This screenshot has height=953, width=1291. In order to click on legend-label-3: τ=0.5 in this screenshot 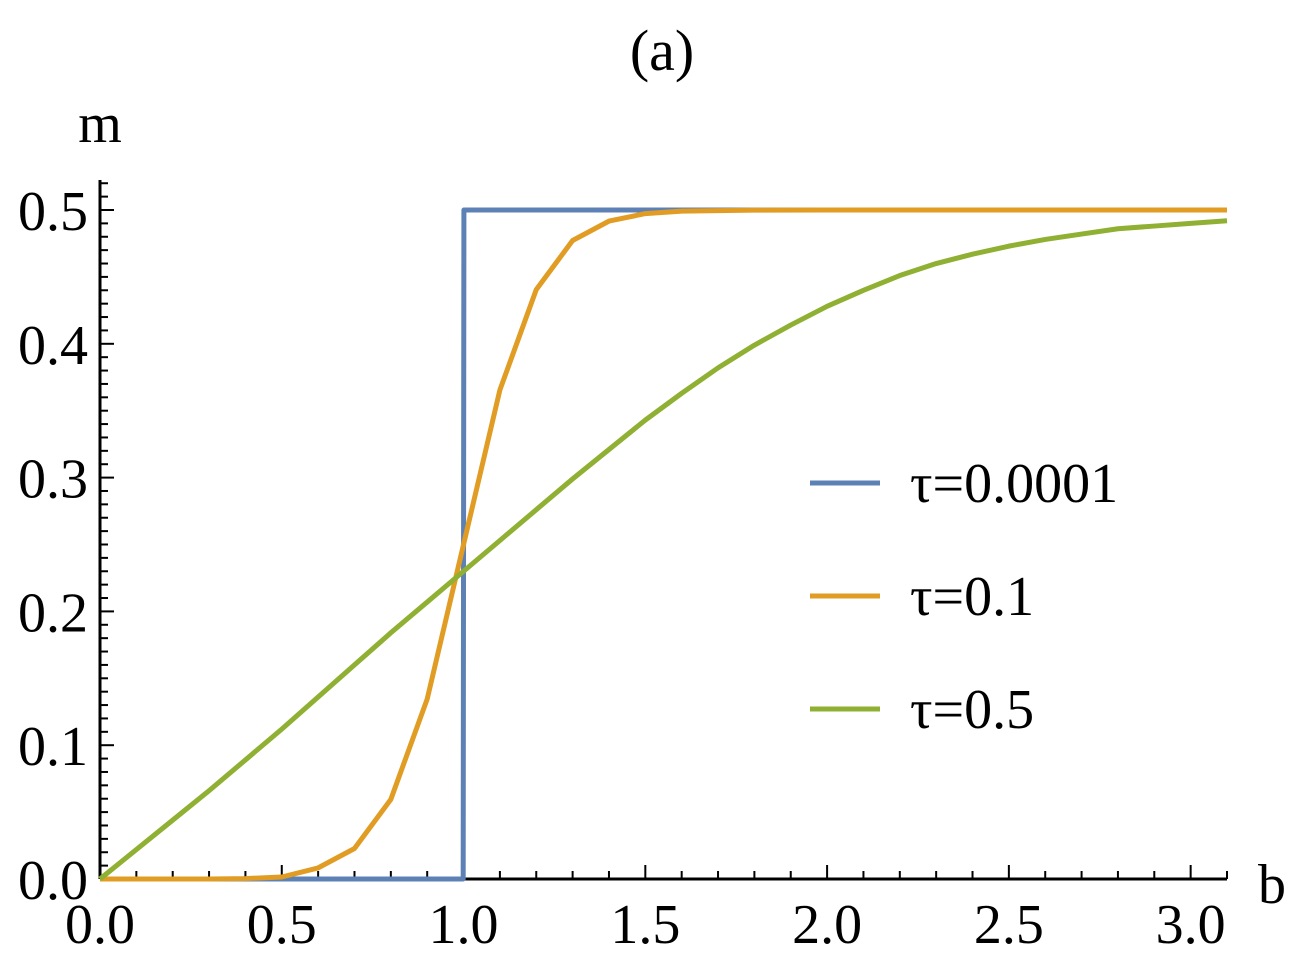, I will do `click(972, 710)`.